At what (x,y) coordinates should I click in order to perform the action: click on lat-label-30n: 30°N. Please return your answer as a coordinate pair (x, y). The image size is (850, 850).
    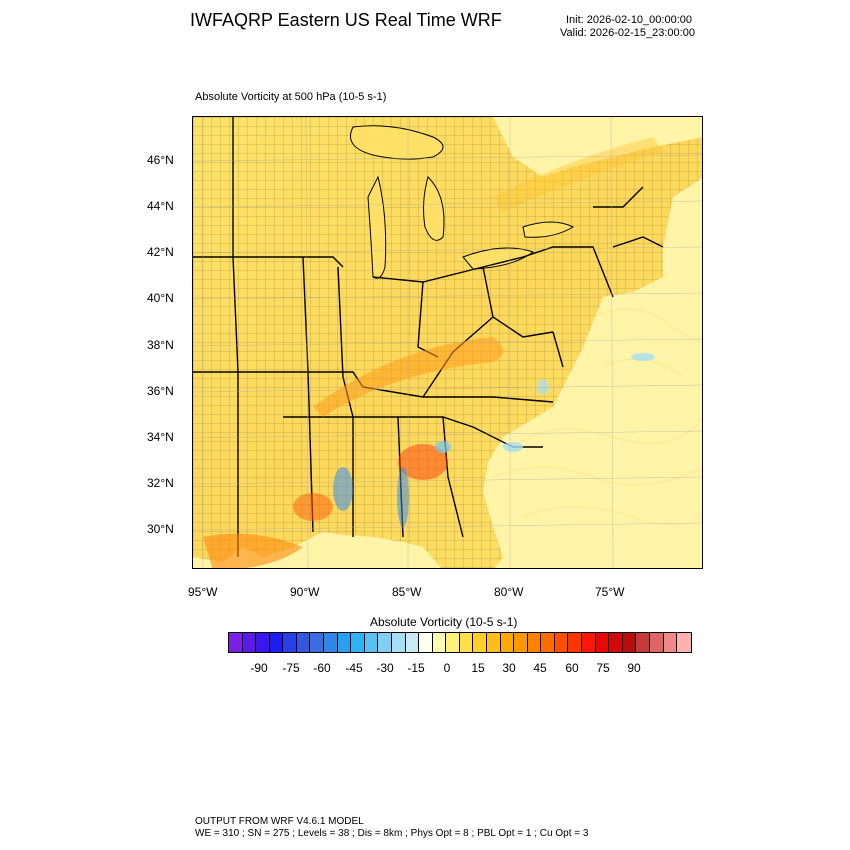
    Looking at the image, I should click on (160, 529).